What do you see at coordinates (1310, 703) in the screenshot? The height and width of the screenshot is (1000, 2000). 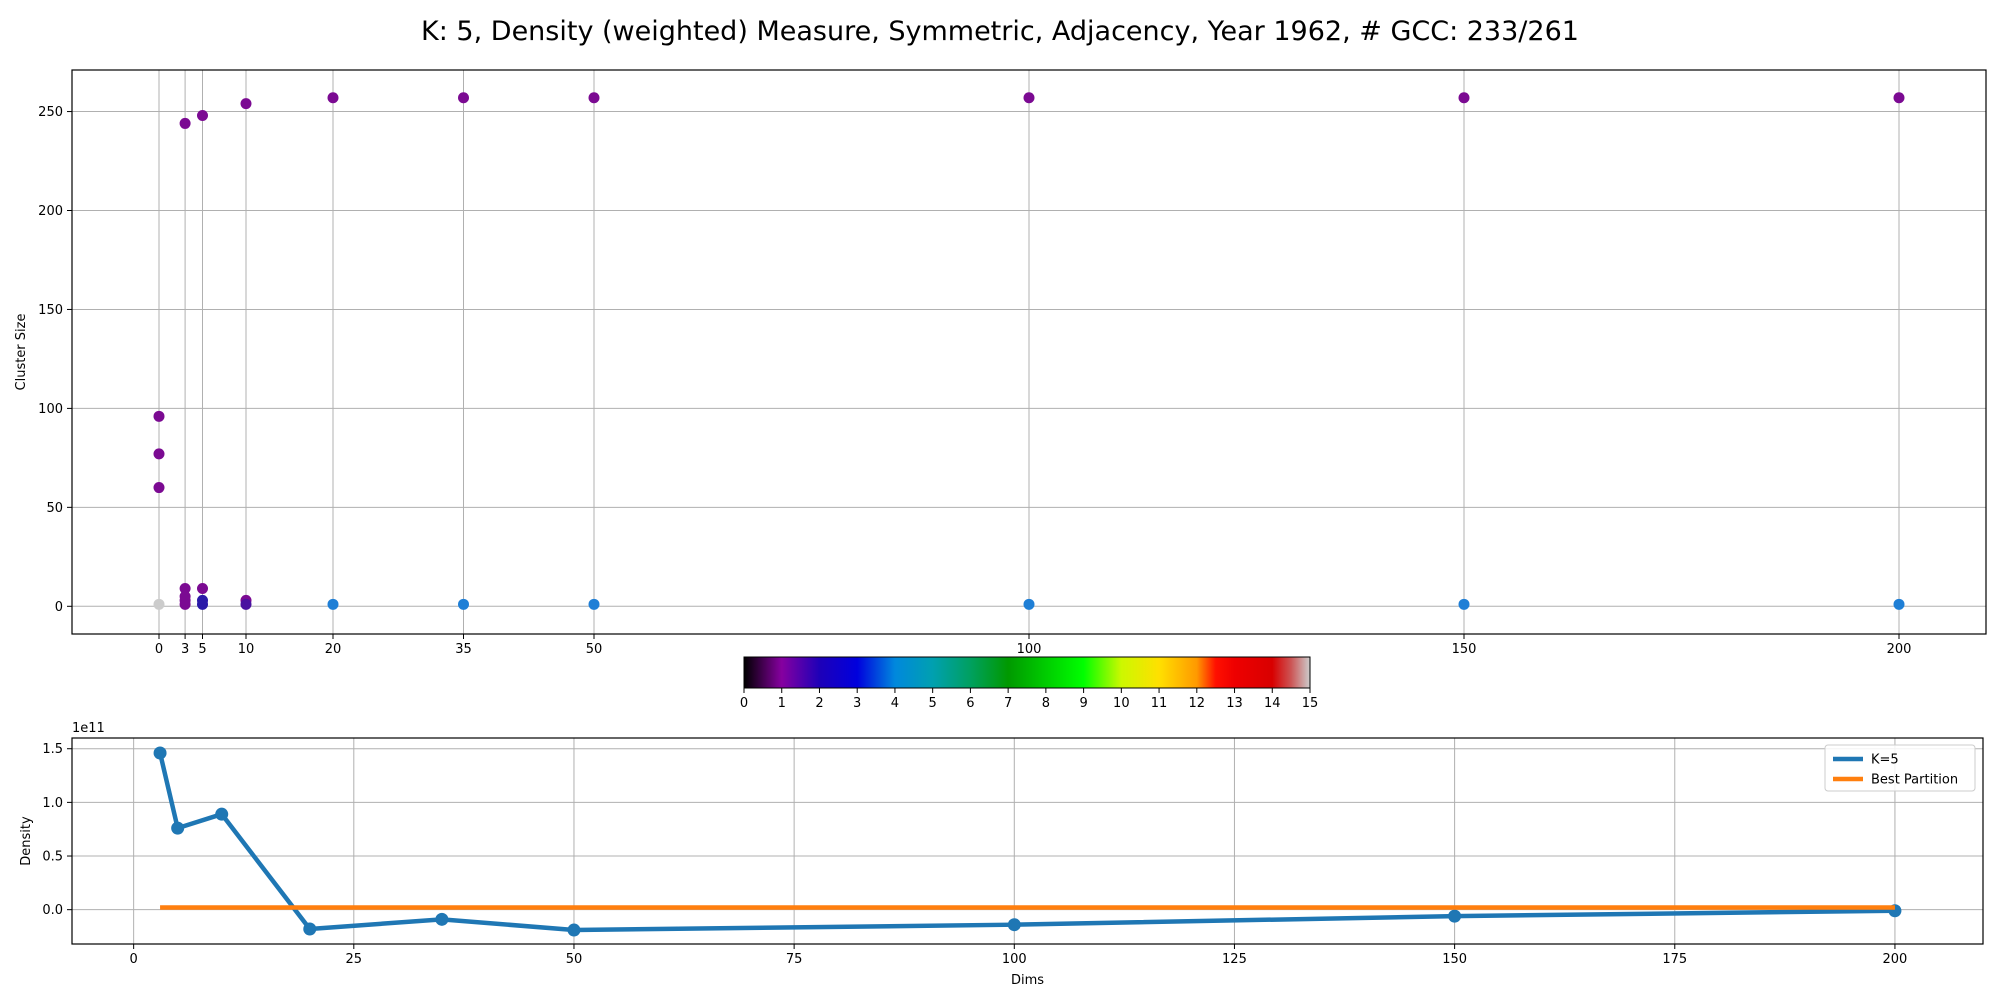 I see `colorbar-tick-label: 15` at bounding box center [1310, 703].